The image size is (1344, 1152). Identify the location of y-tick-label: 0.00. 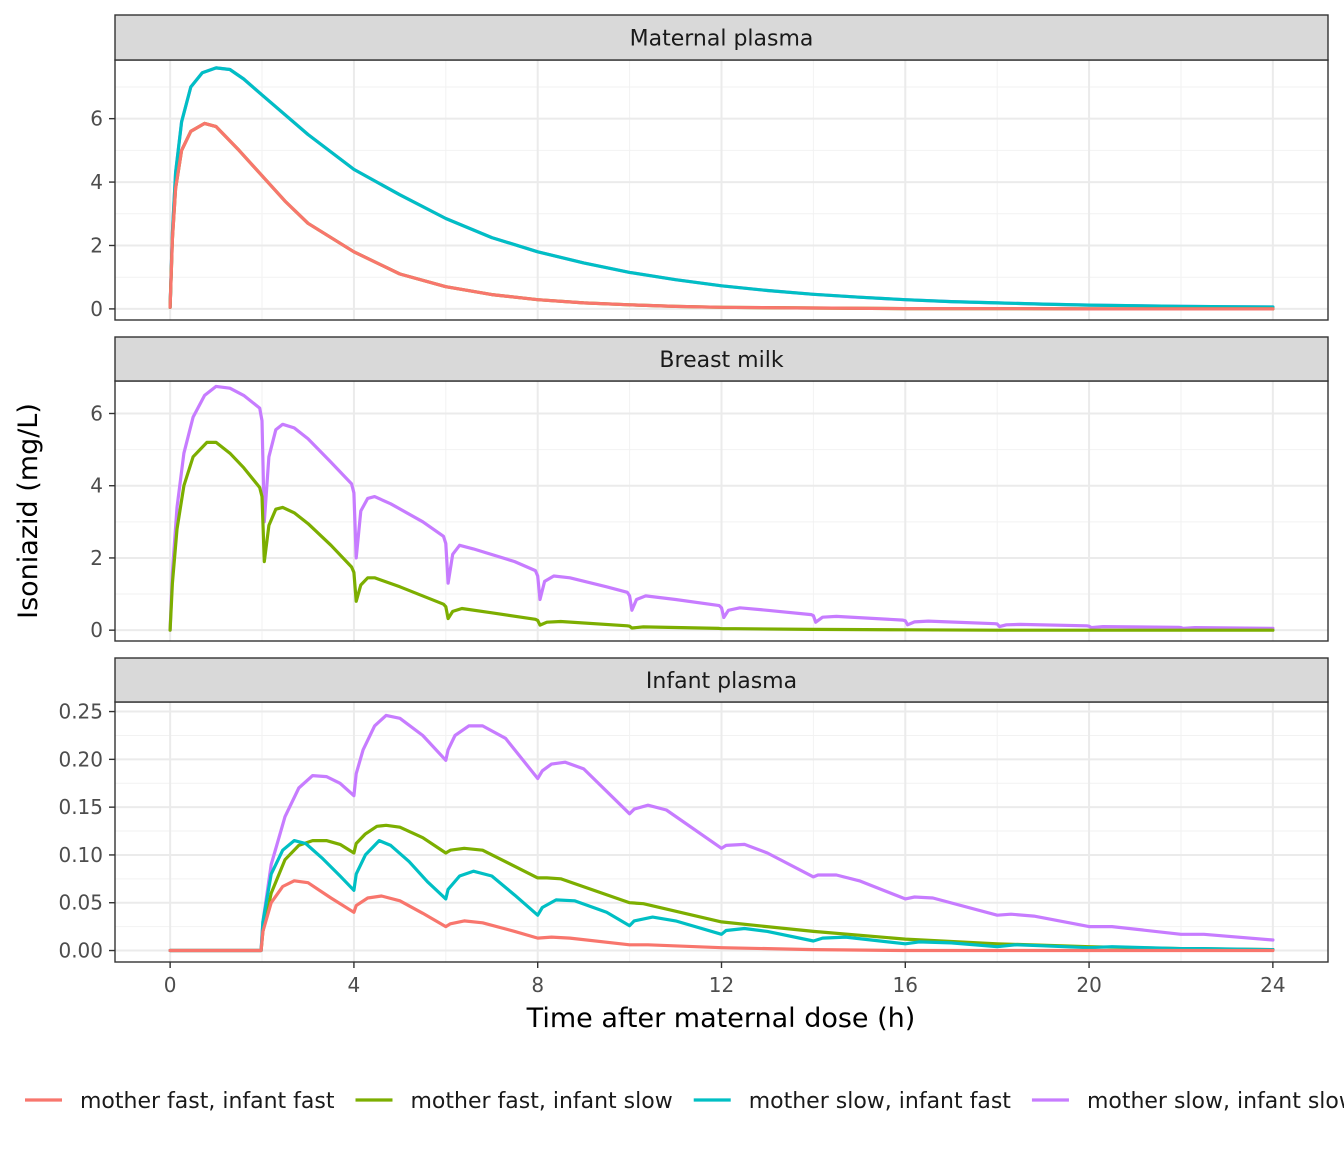
(80, 951).